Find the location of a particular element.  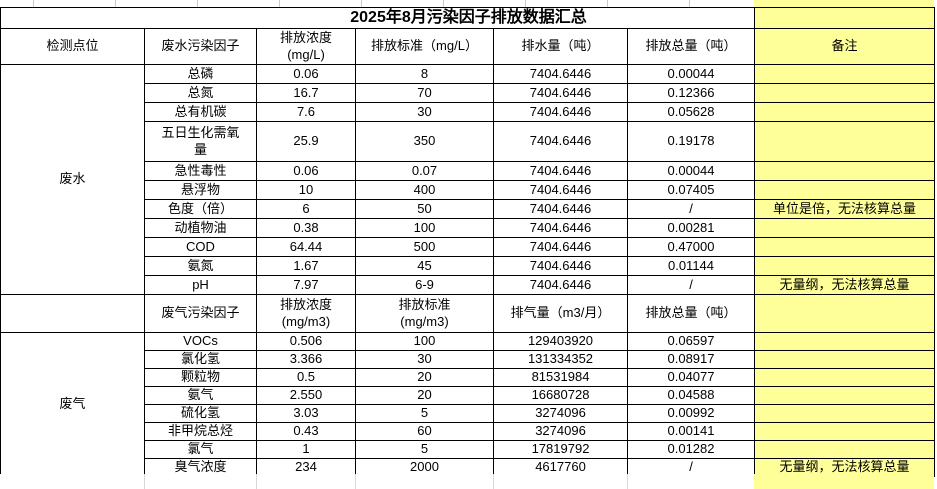

gas-cell-vol: 16680728 is located at coordinates (560, 395).